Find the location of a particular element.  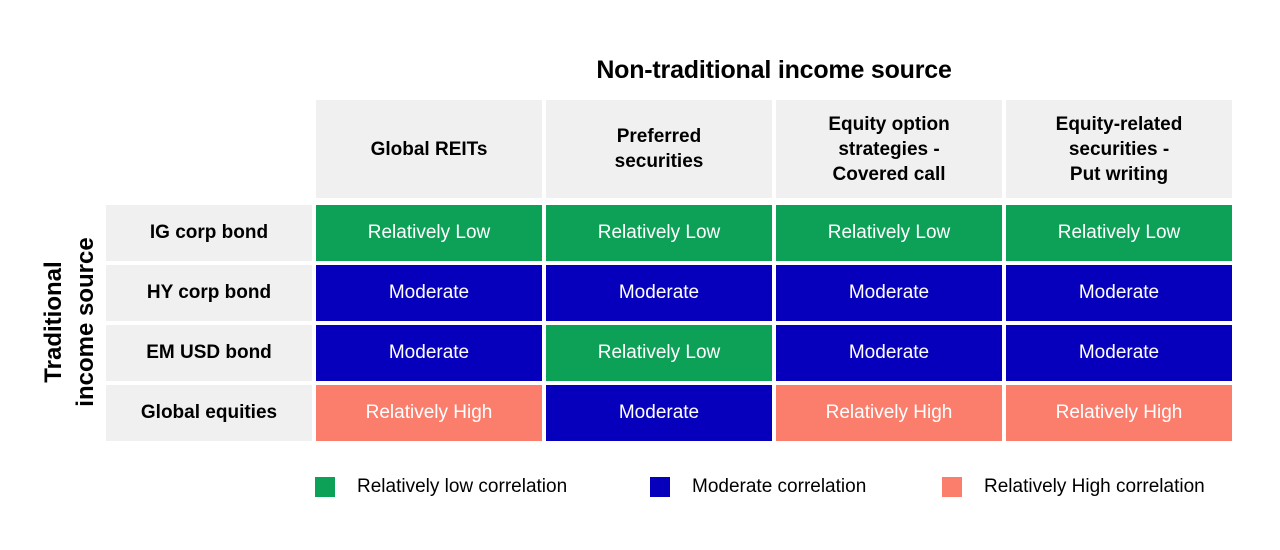

legend-label-moderate: Moderate correlation is located at coordinates (779, 486).